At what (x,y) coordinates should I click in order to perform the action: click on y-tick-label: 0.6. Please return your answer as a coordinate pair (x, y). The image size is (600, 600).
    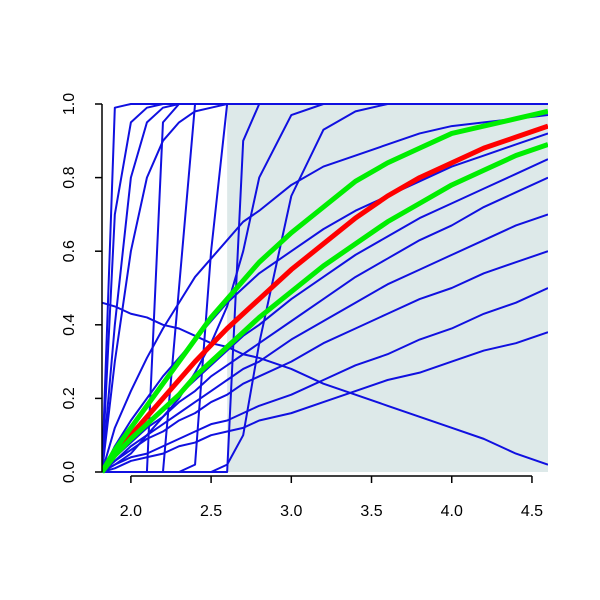
    Looking at the image, I should click on (69, 251).